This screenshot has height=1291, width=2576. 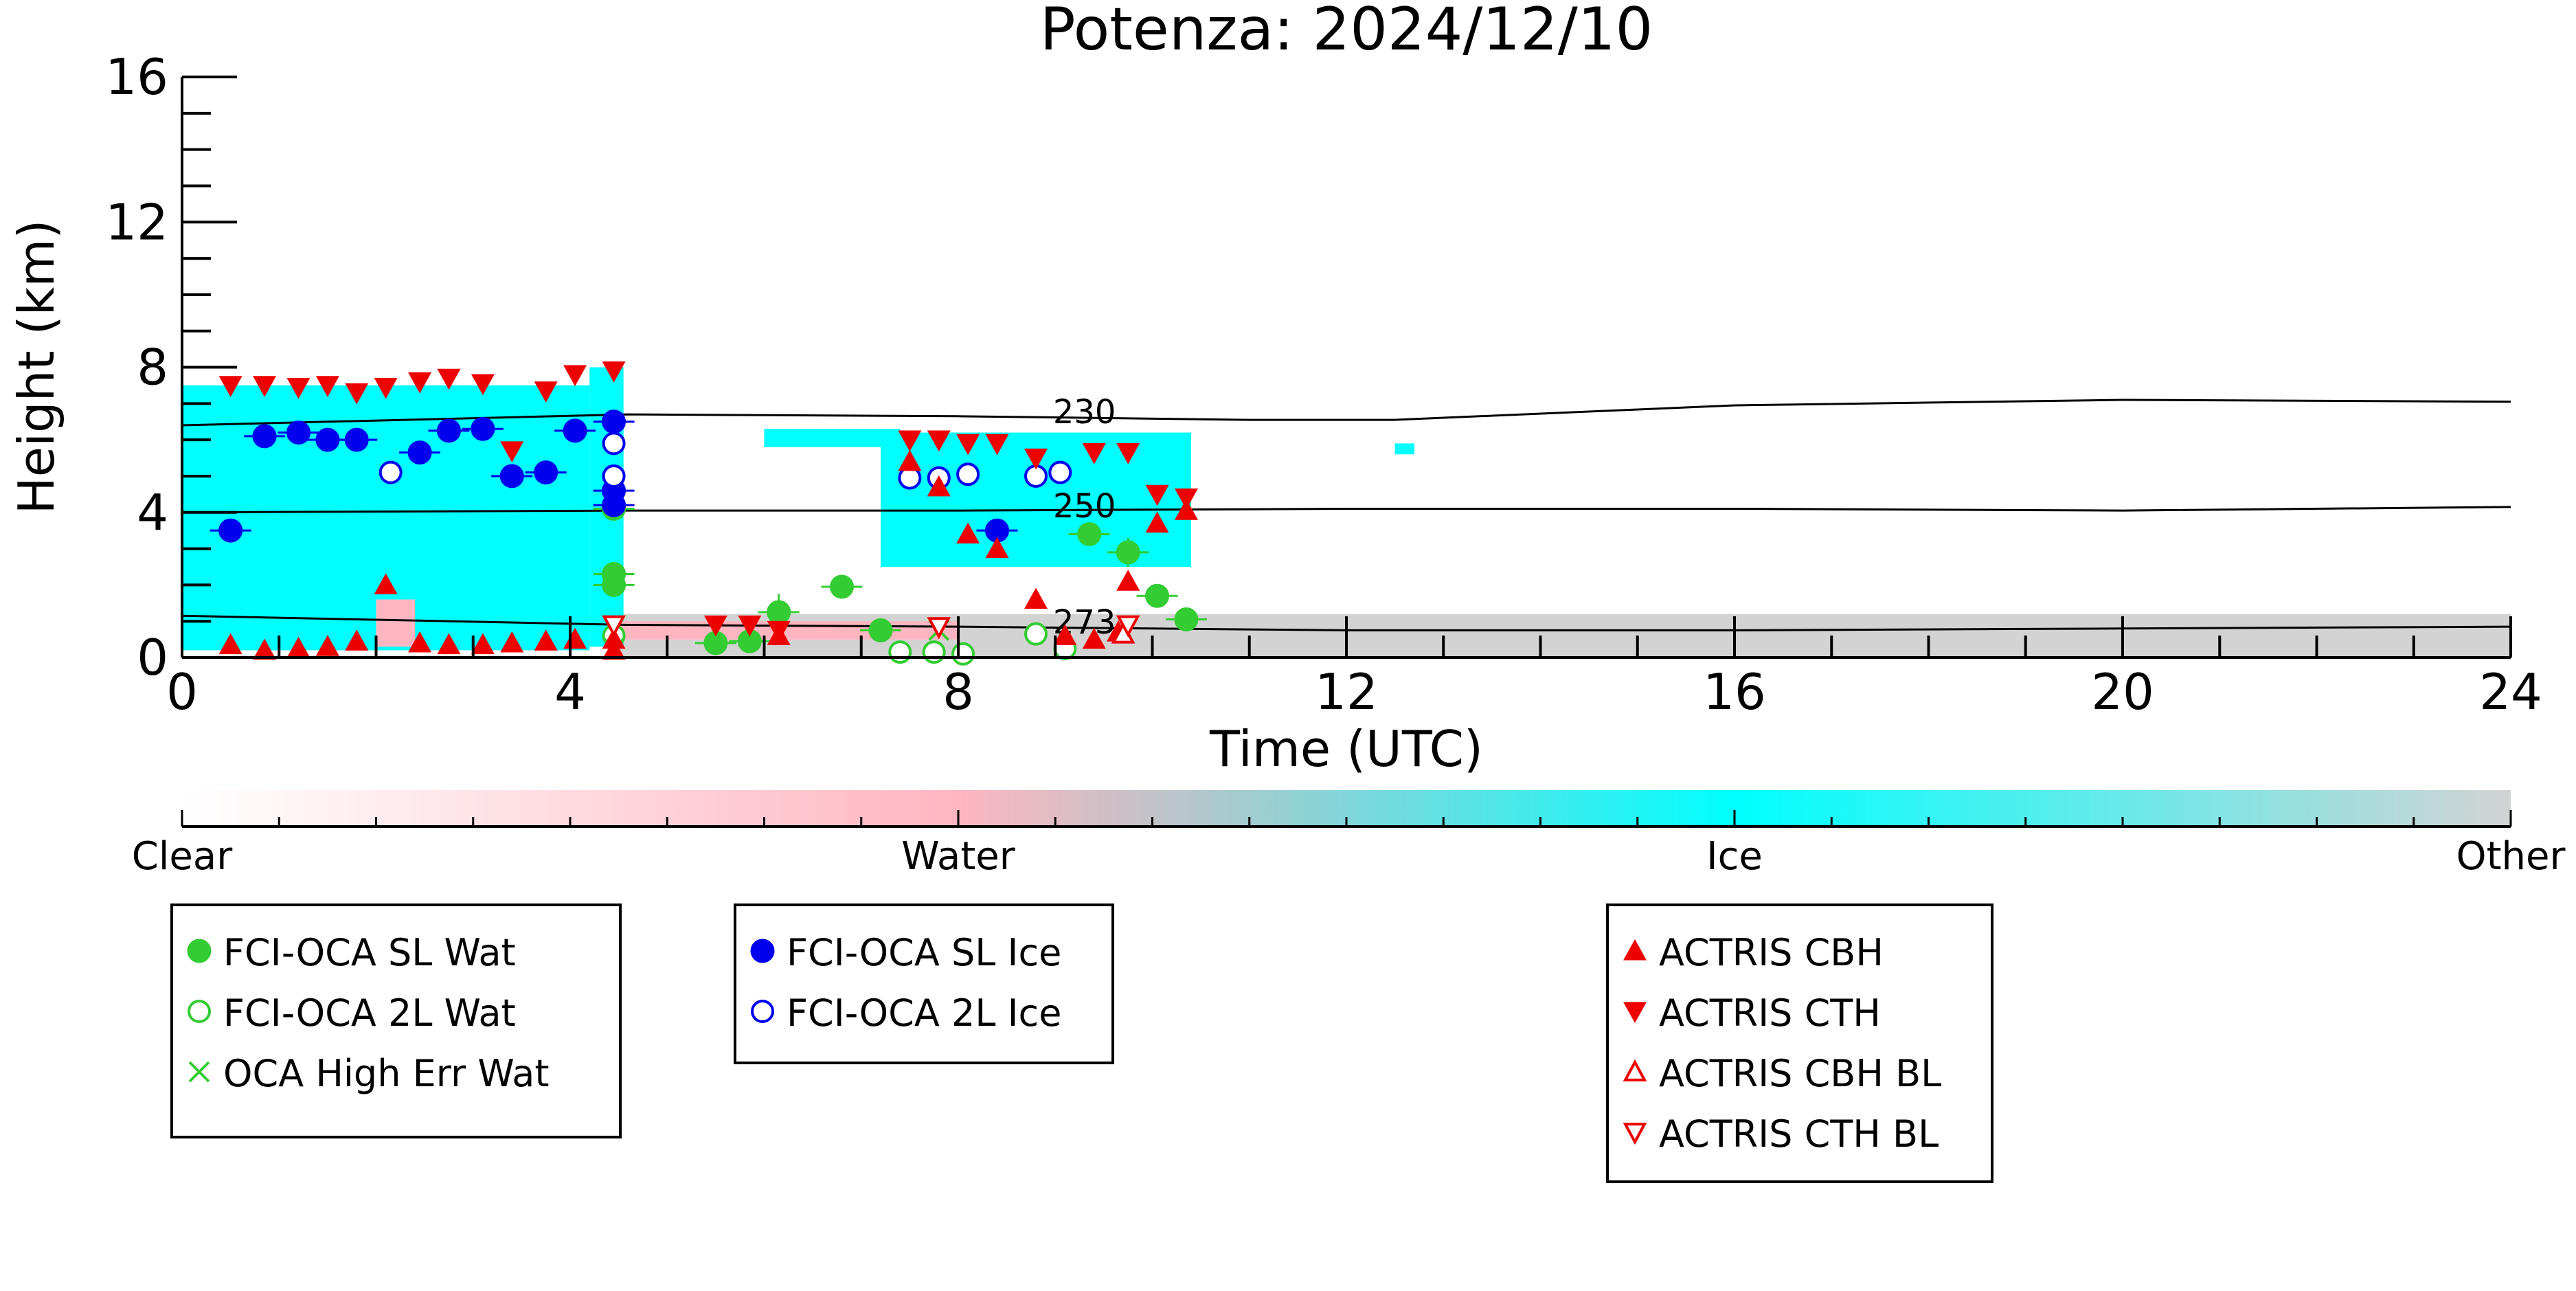 What do you see at coordinates (708, 513) in the screenshot?
I see `marks-layer` at bounding box center [708, 513].